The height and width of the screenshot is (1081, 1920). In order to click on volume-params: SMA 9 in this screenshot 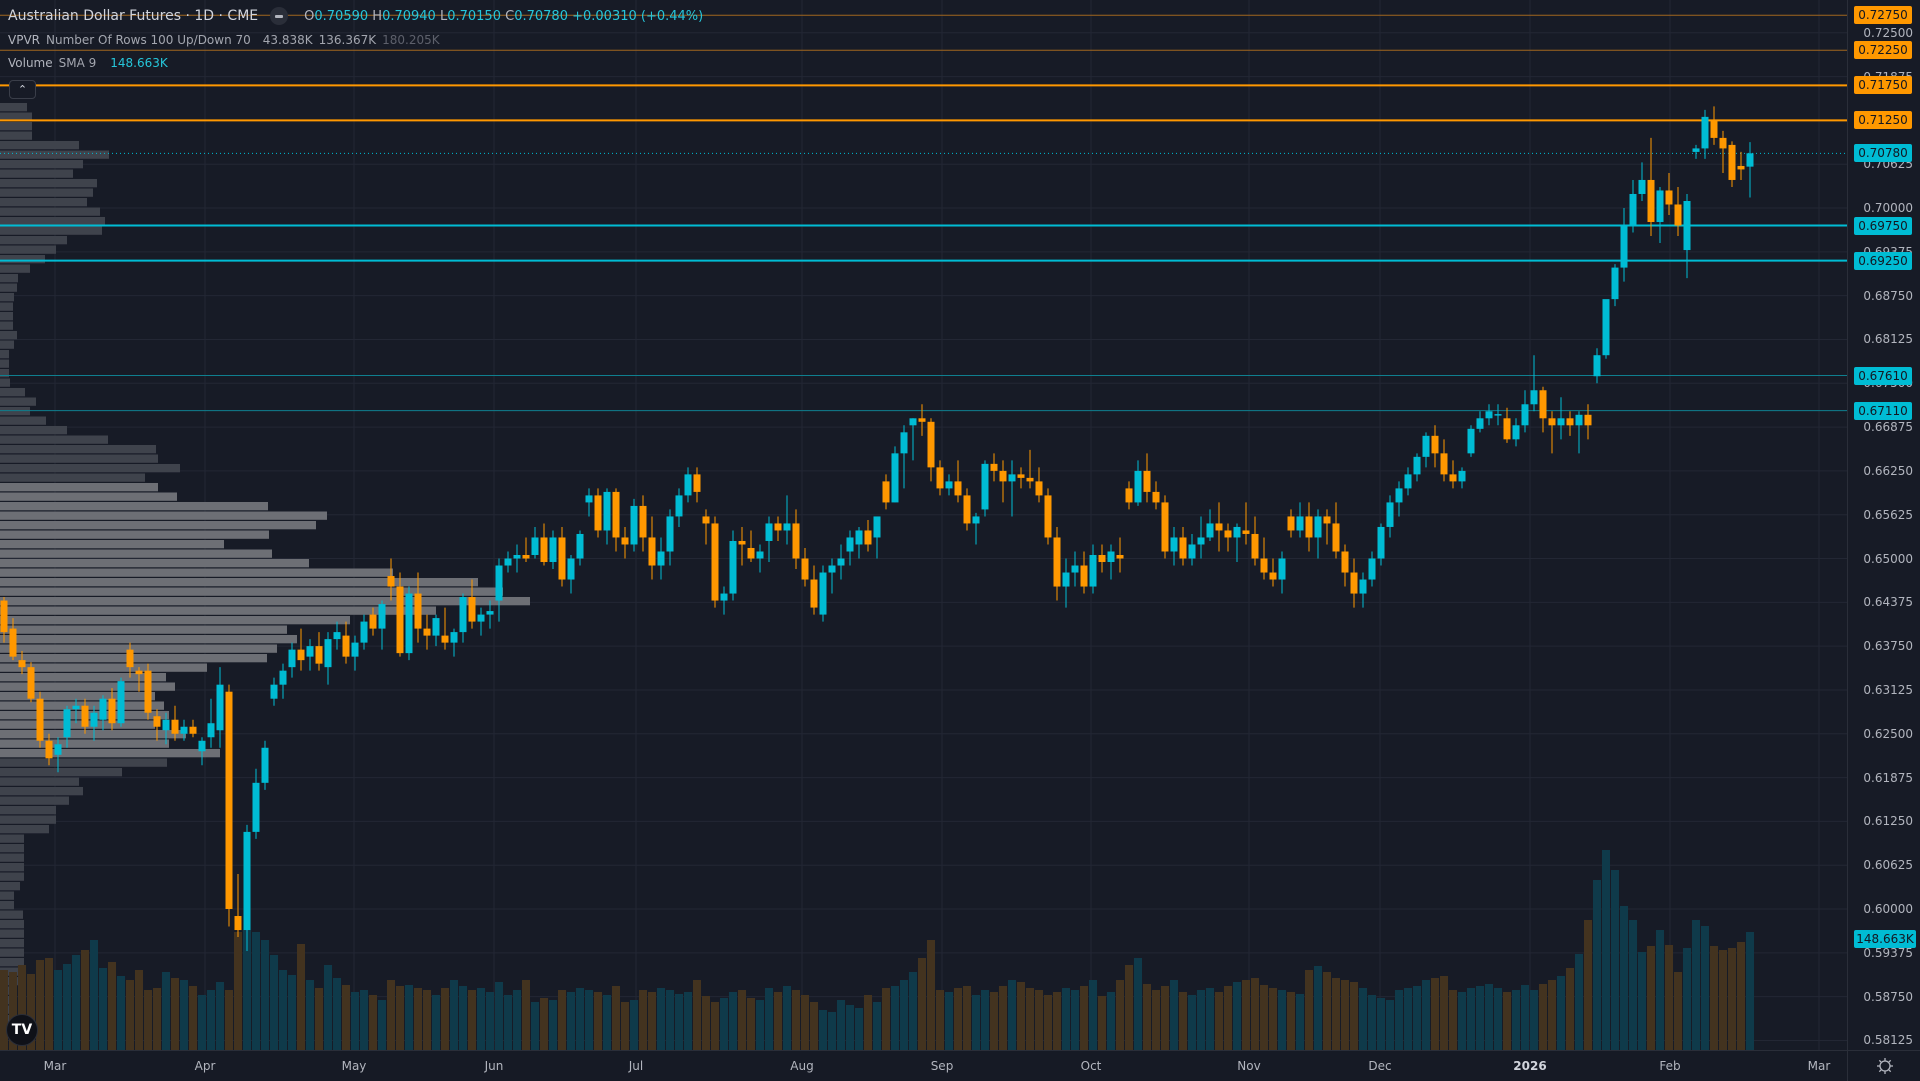, I will do `click(77, 63)`.